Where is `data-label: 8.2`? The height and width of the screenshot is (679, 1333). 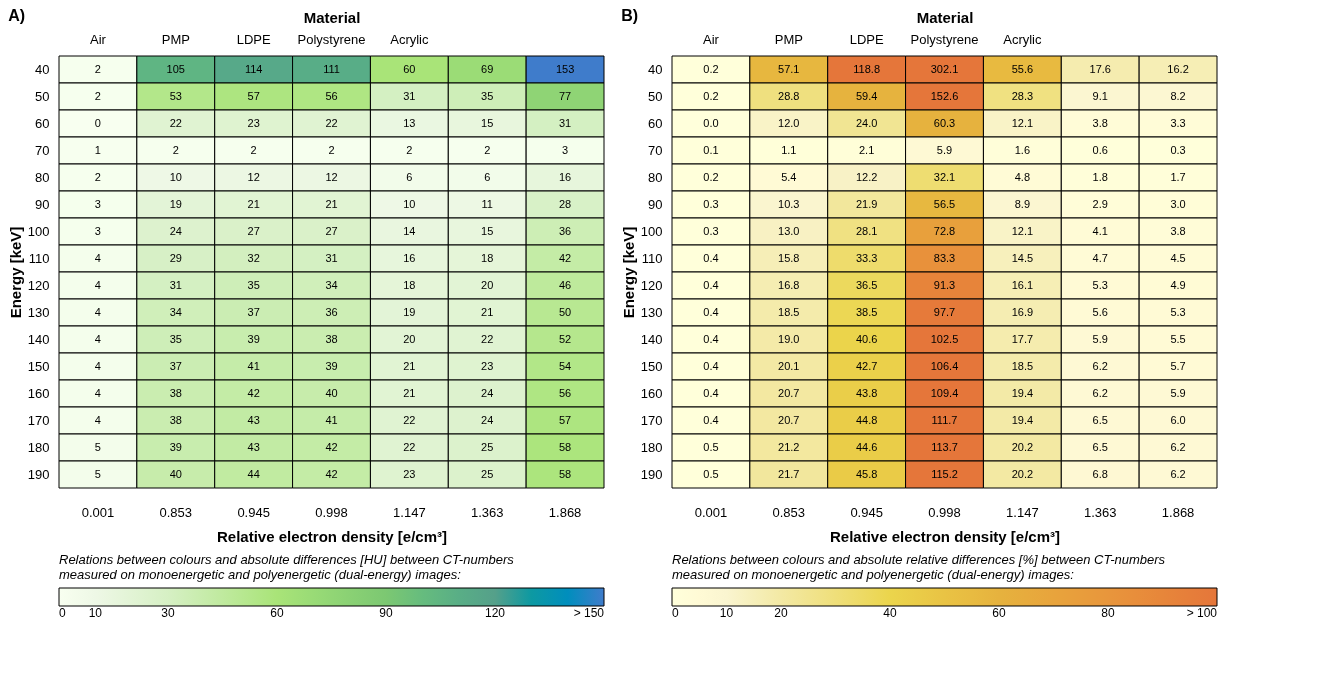 data-label: 8.2 is located at coordinates (1178, 95).